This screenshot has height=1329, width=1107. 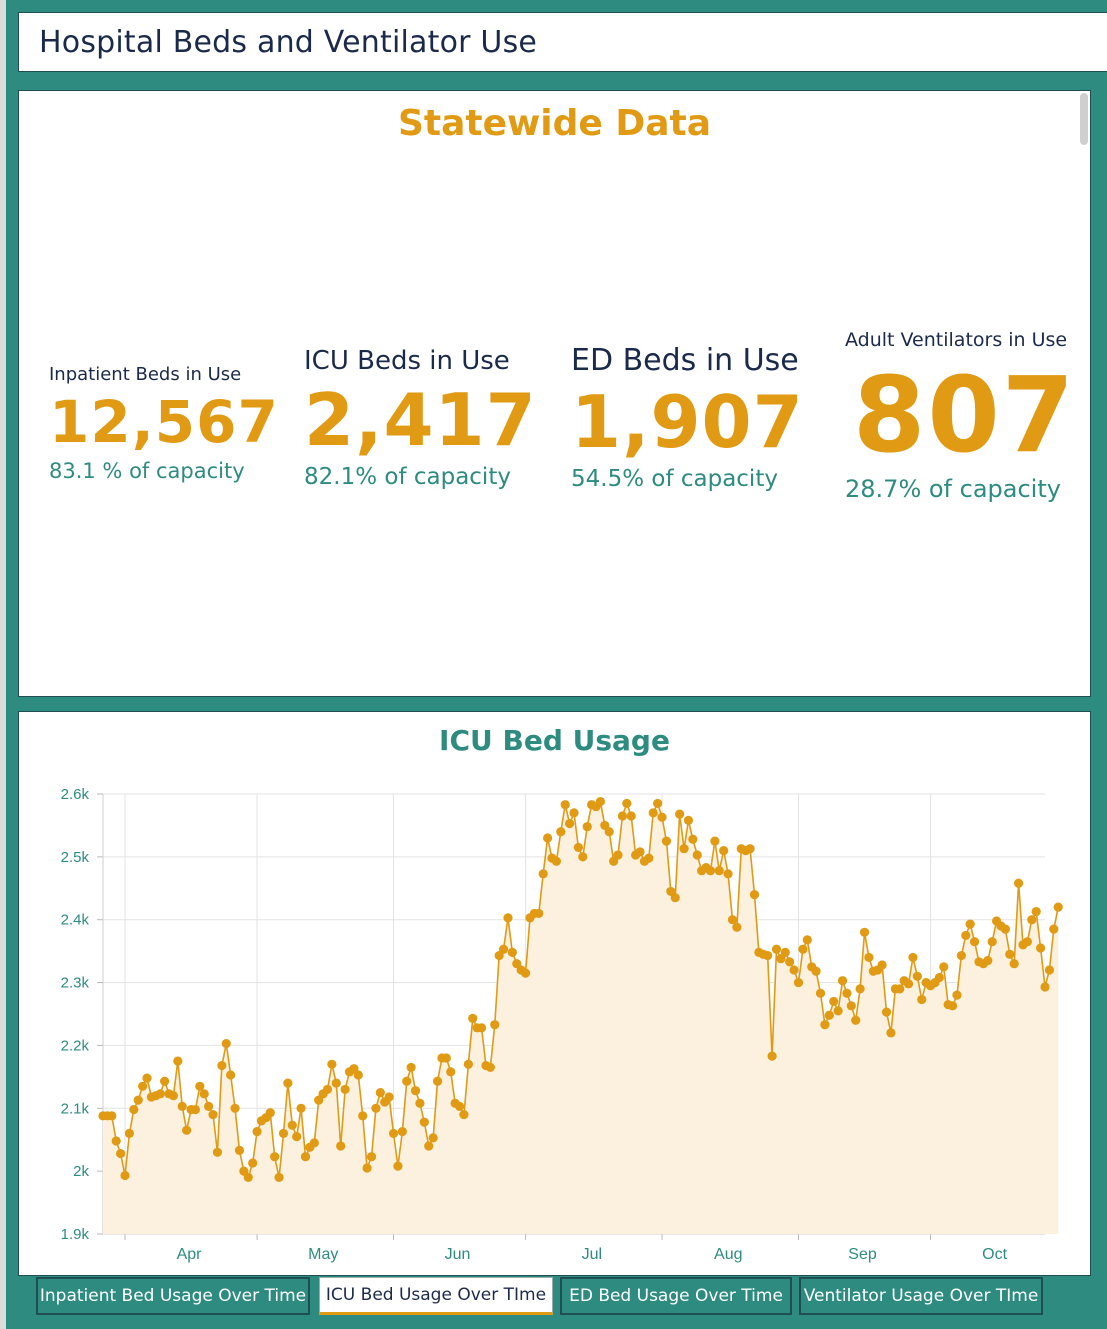 What do you see at coordinates (288, 42) in the screenshot?
I see `dashboard-title: Hospital Beds and Ventilator Use` at bounding box center [288, 42].